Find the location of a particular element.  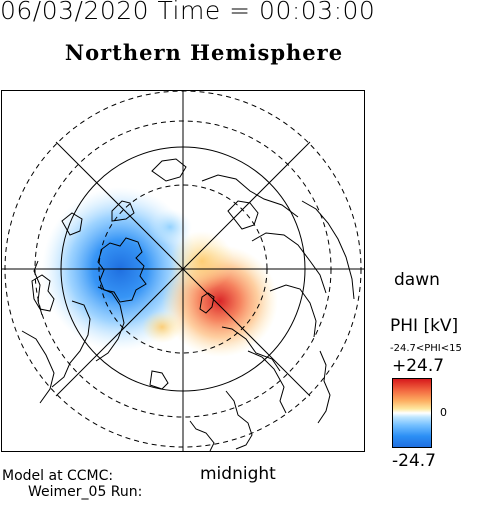

pacific-coast-east is located at coordinates (328, 250).